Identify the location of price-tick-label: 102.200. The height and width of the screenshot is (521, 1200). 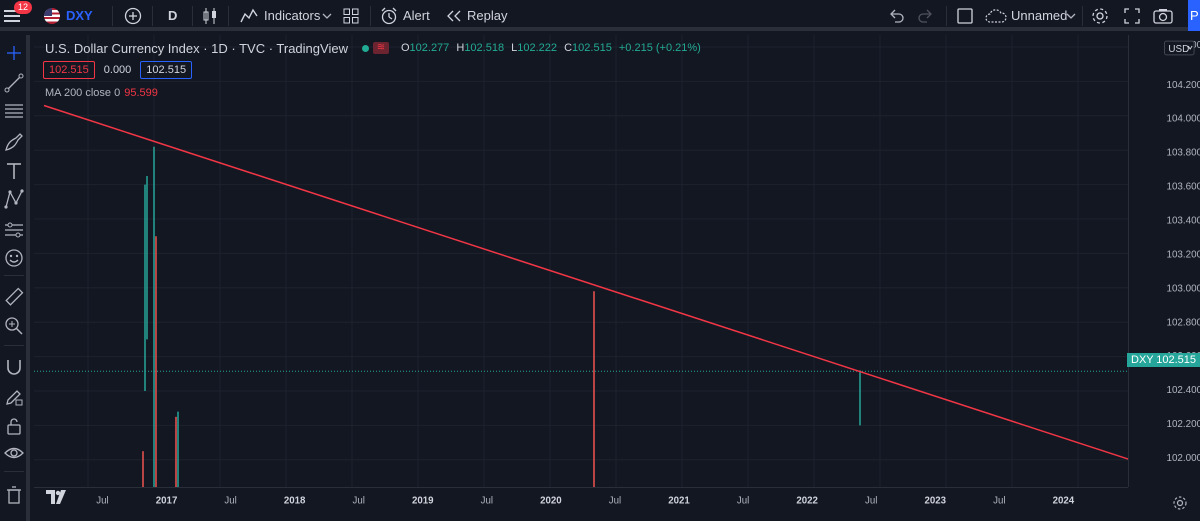
(1183, 424).